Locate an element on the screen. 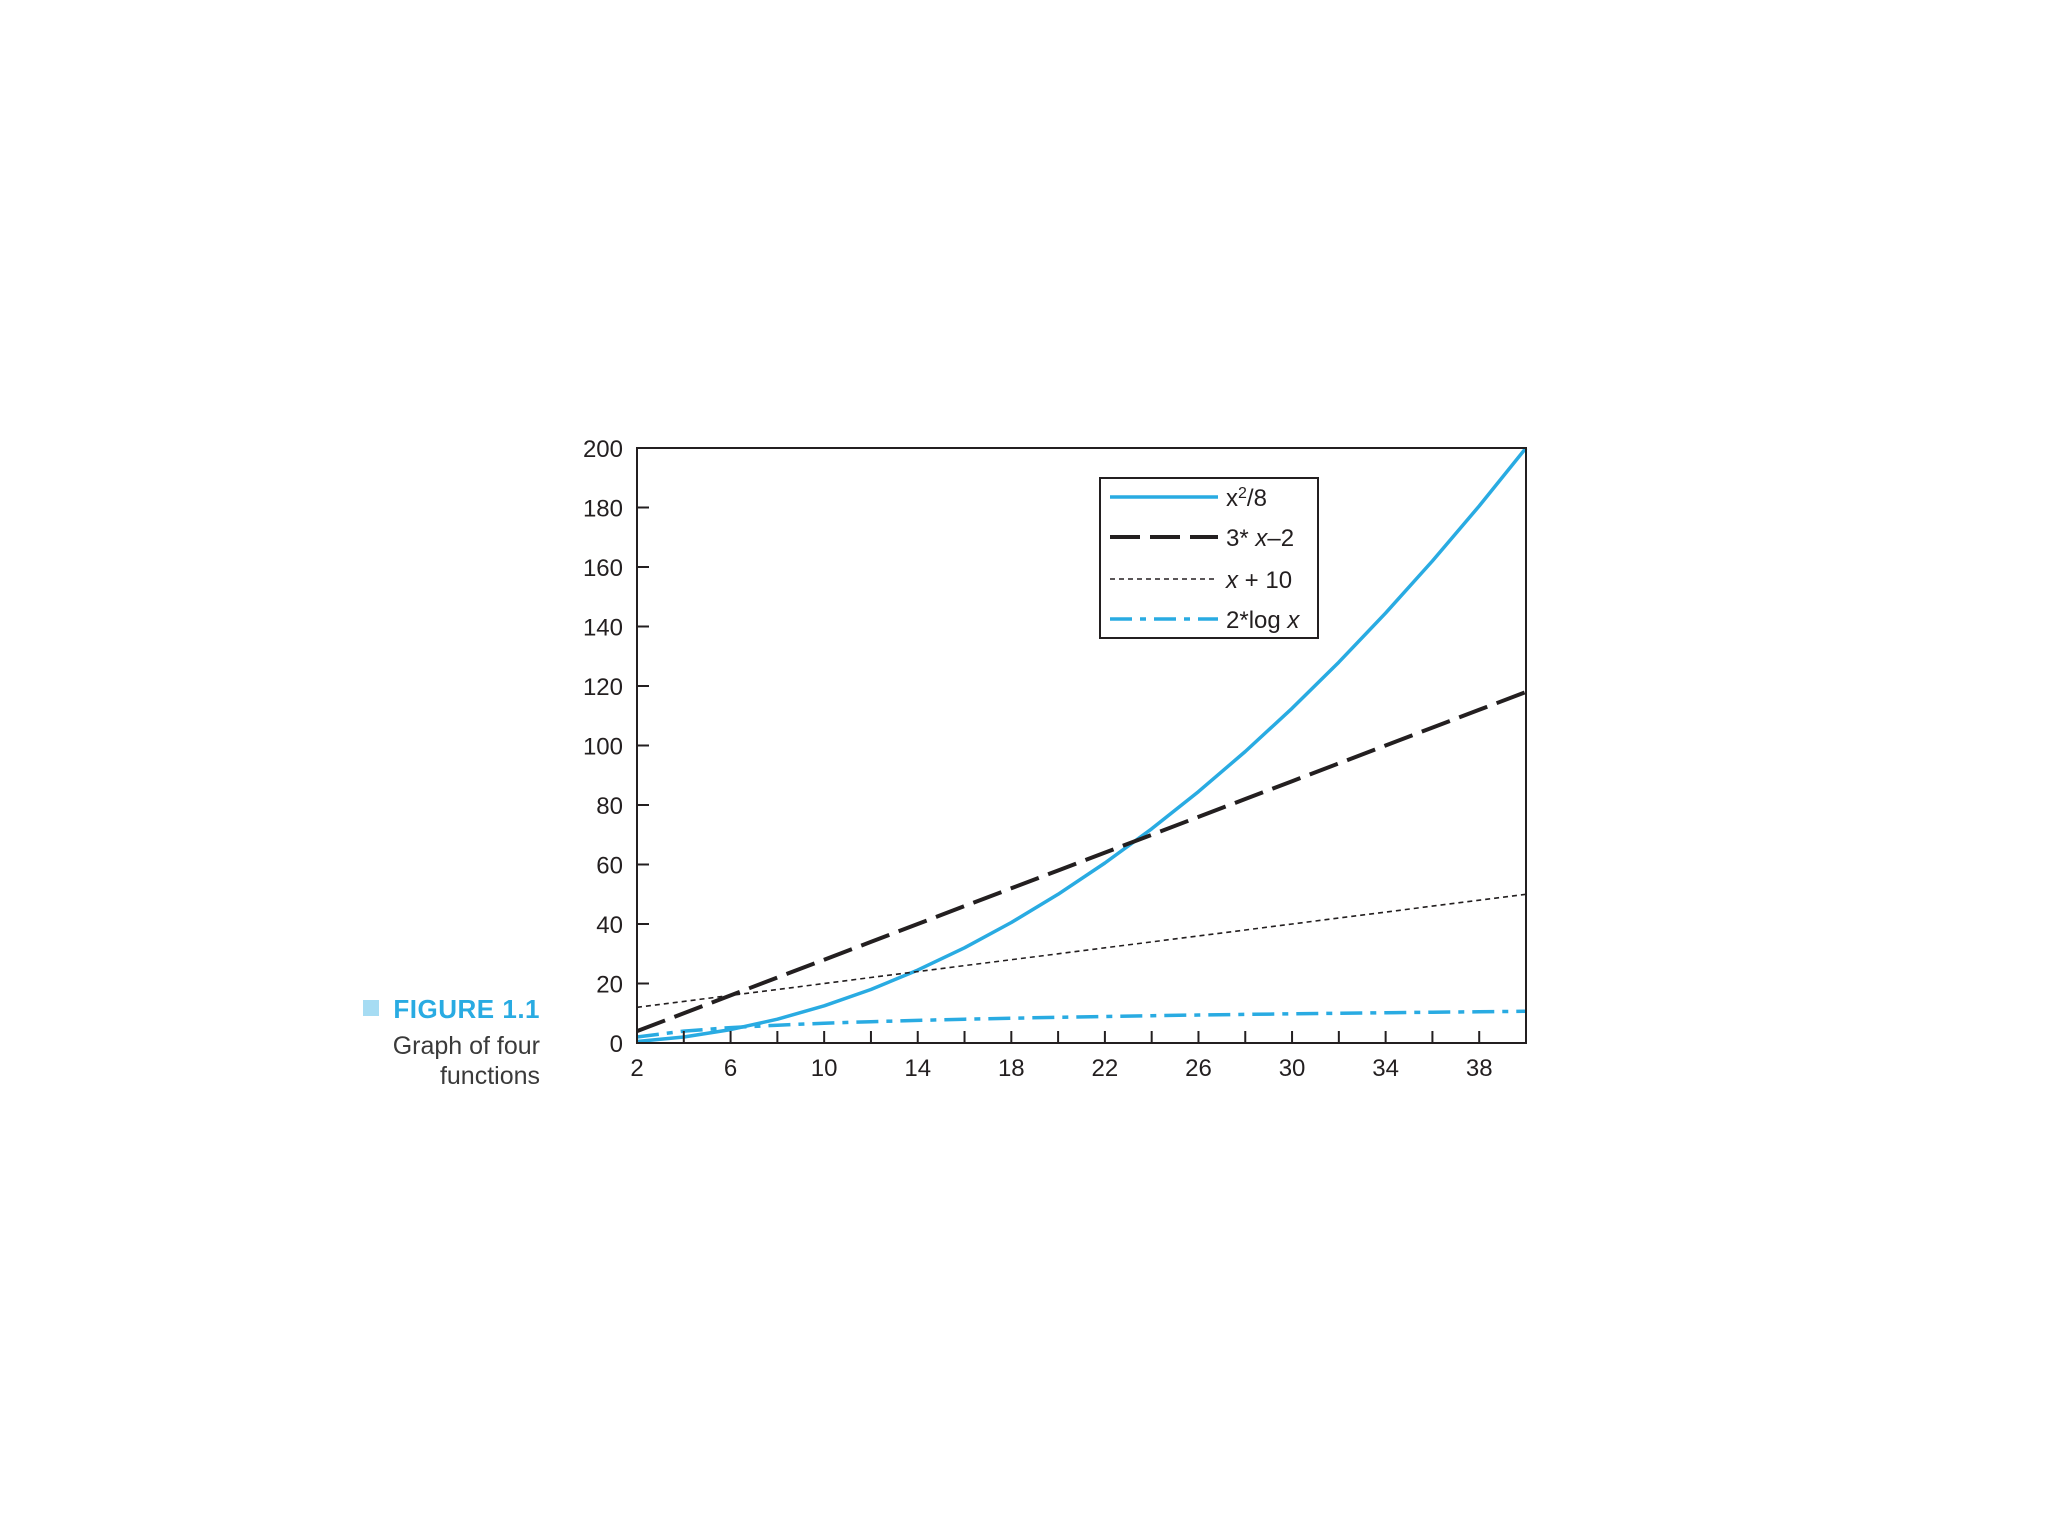  y-tick-label: 0 is located at coordinates (616, 1044).